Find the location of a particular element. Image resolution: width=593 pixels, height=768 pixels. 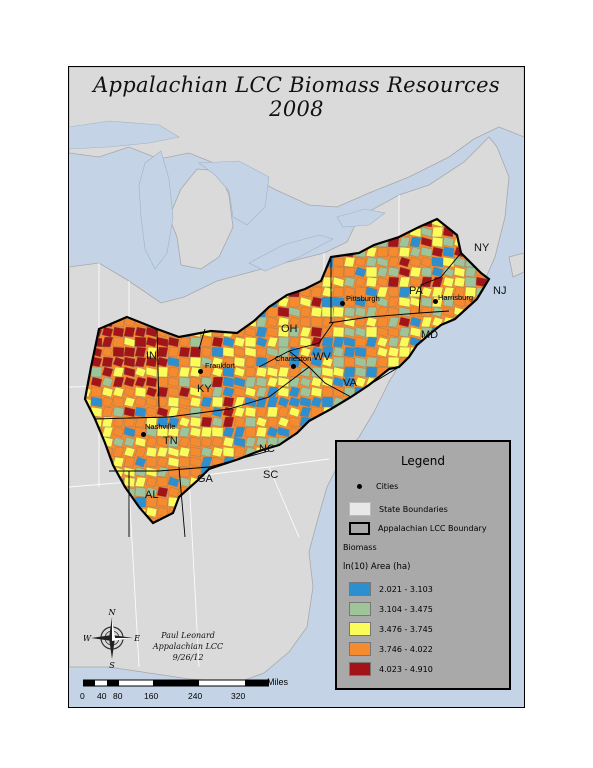

state-label-sc: SC is located at coordinates (271, 475).